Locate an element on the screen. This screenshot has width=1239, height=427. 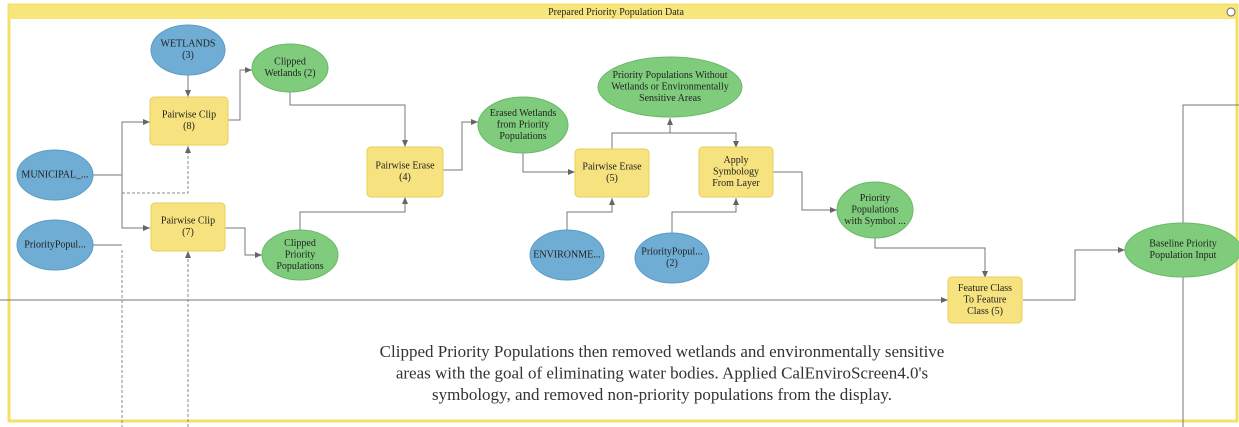
node-label: Population Input is located at coordinates (1183, 255).